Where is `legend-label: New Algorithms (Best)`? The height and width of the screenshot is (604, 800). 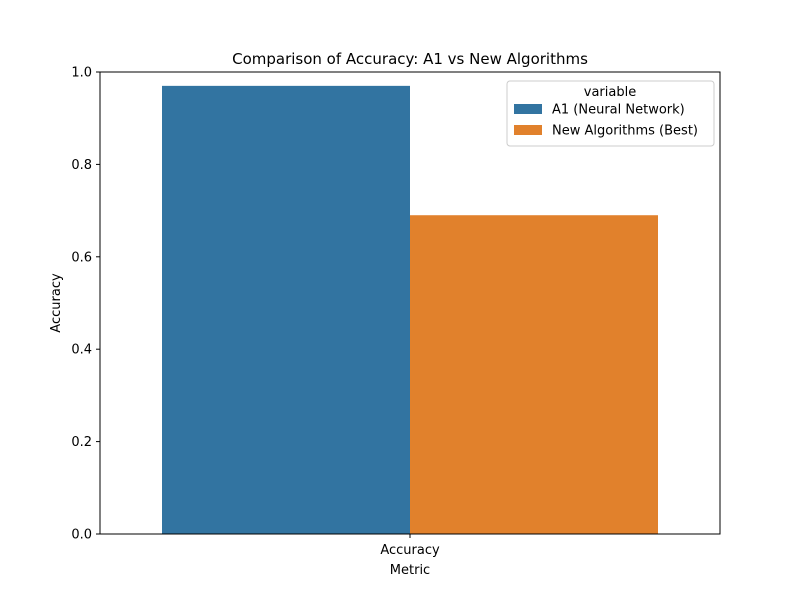 legend-label: New Algorithms (Best) is located at coordinates (625, 131).